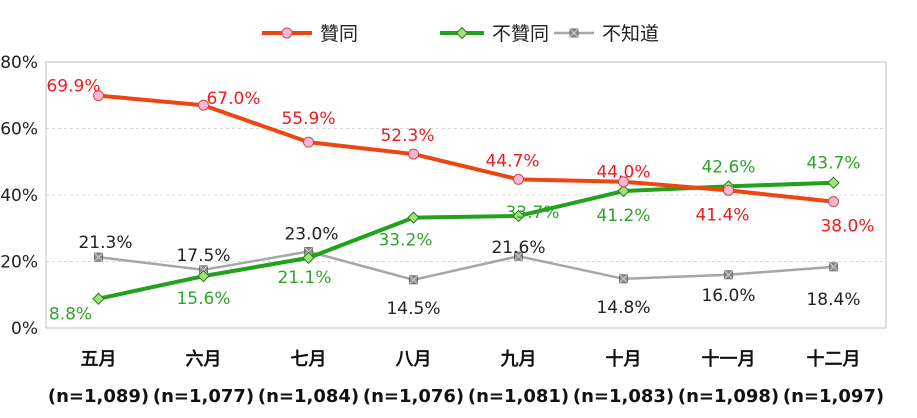 This screenshot has width=917, height=418. Describe the element at coordinates (24, 329) in the screenshot. I see `y-tick-label: 0%` at that location.